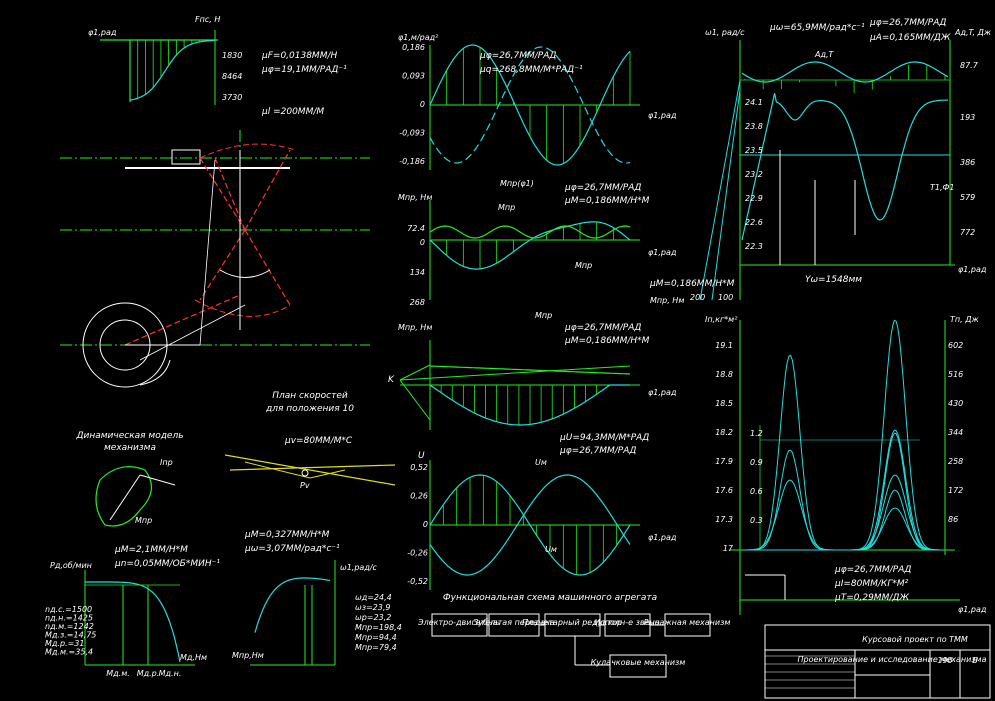 The height and width of the screenshot is (701, 995). What do you see at coordinates (207, 19) in the screenshot?
I see `label: Fпс, Н` at bounding box center [207, 19].